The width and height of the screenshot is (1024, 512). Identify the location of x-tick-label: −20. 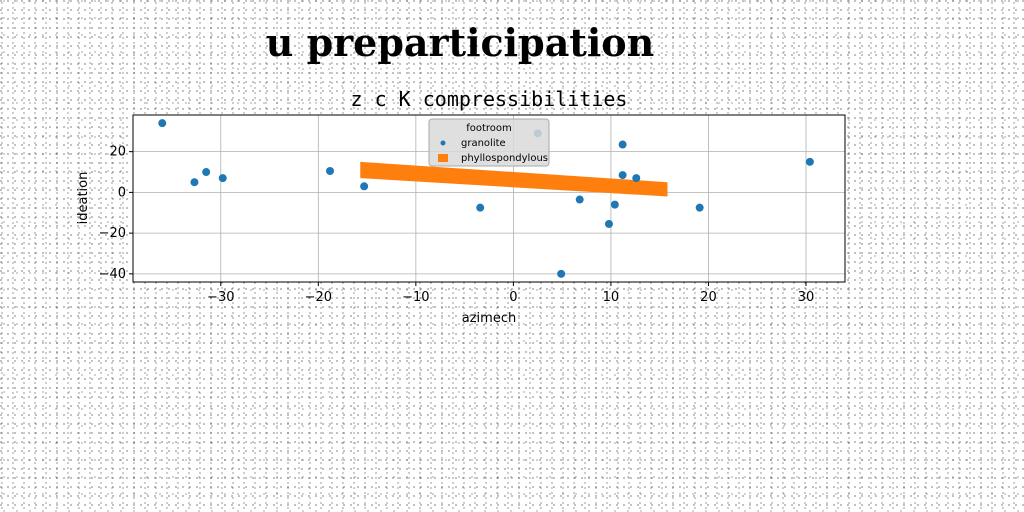
(318, 297).